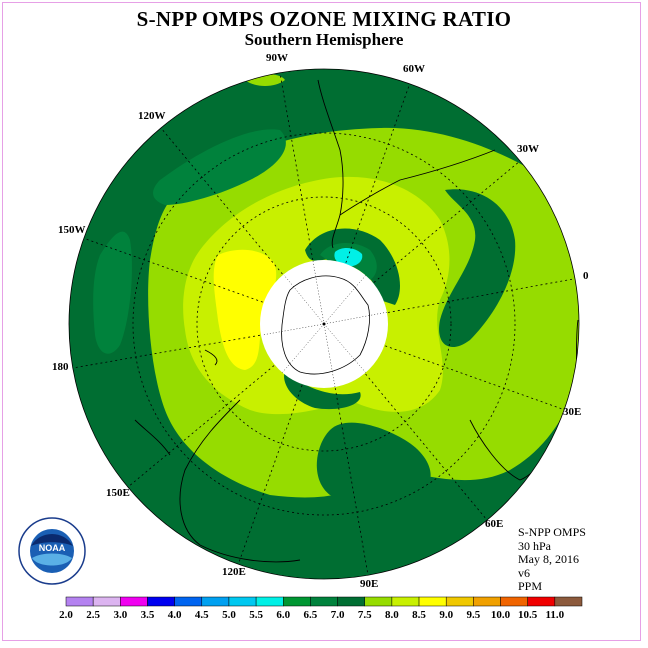 This screenshot has width=648, height=648. I want to click on field-pole-south-ring, so click(322, 390).